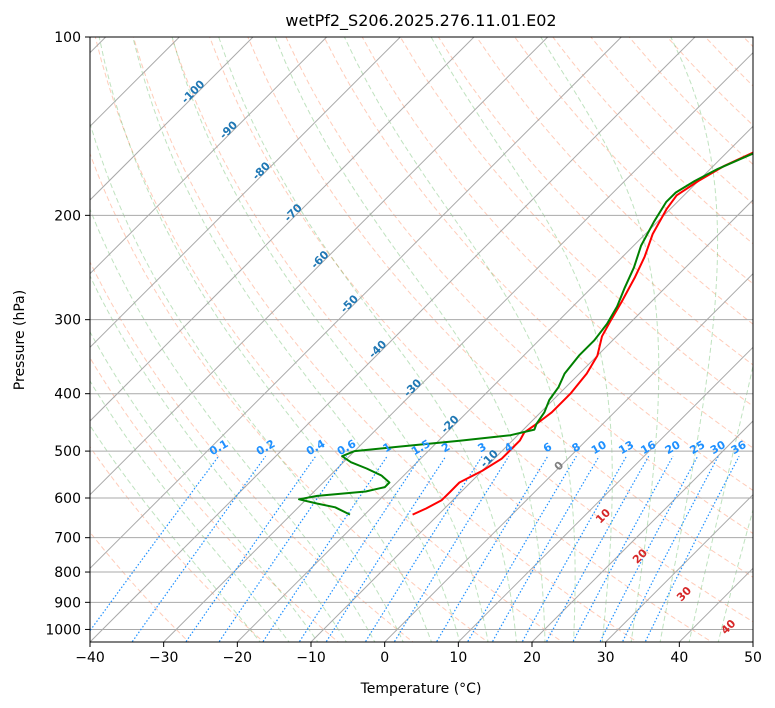 This screenshot has height=708, width=775. What do you see at coordinates (67, 539) in the screenshot?
I see `y-tick-label: 700` at bounding box center [67, 539].